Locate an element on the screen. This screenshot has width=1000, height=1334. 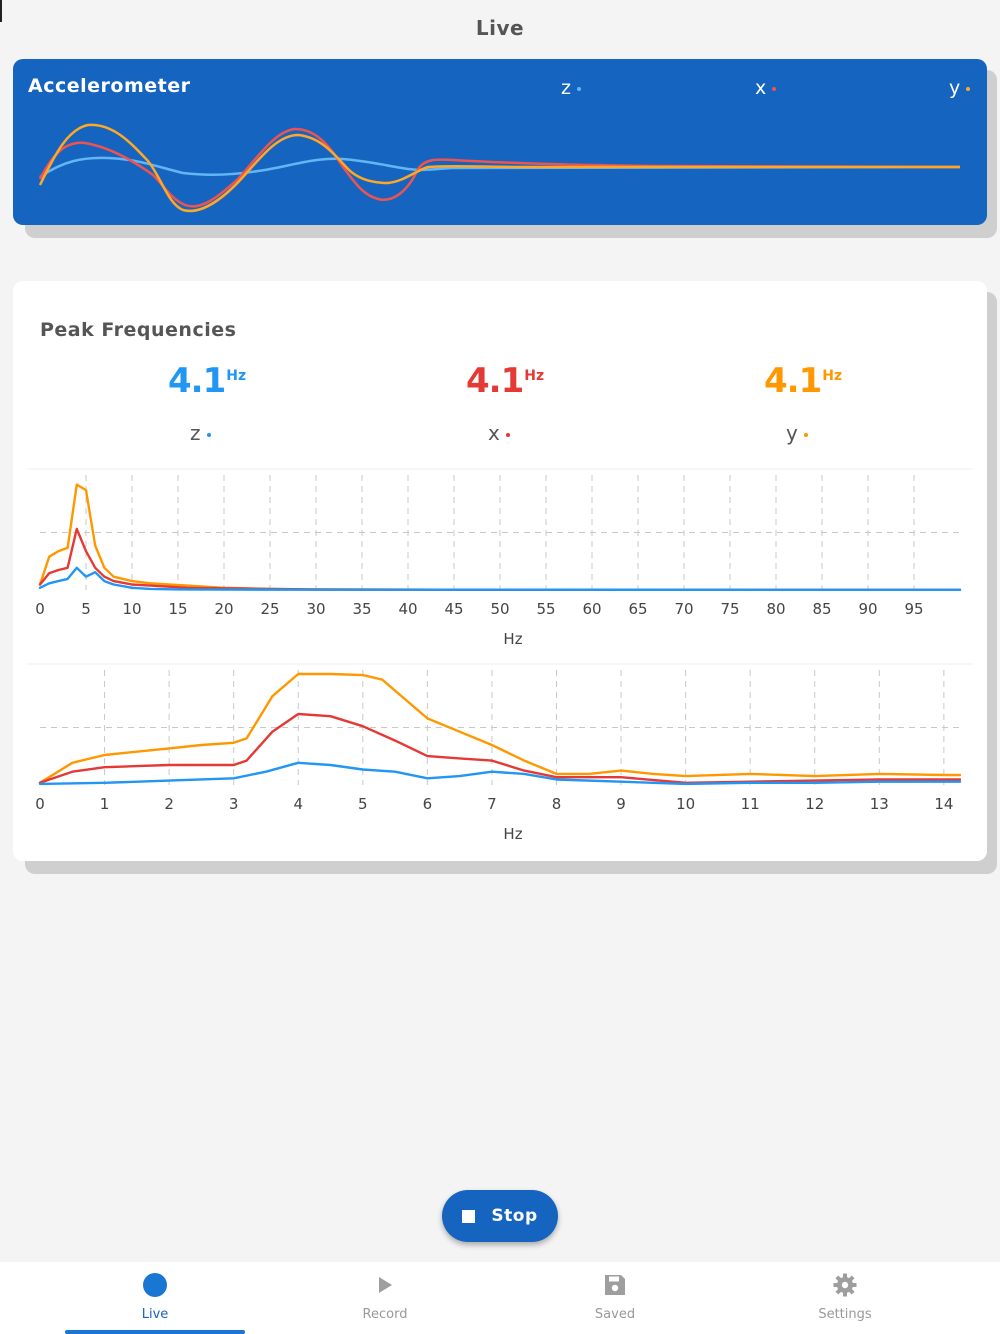
x-tick-label: 75 is located at coordinates (729, 609).